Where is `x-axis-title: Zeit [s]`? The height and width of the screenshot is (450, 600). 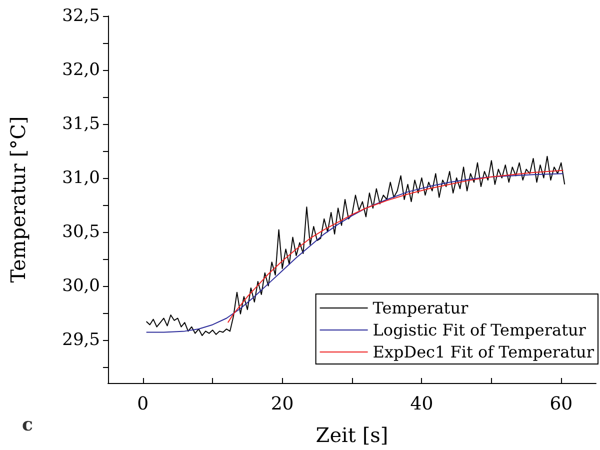
x-axis-title: Zeit [s] is located at coordinates (352, 435).